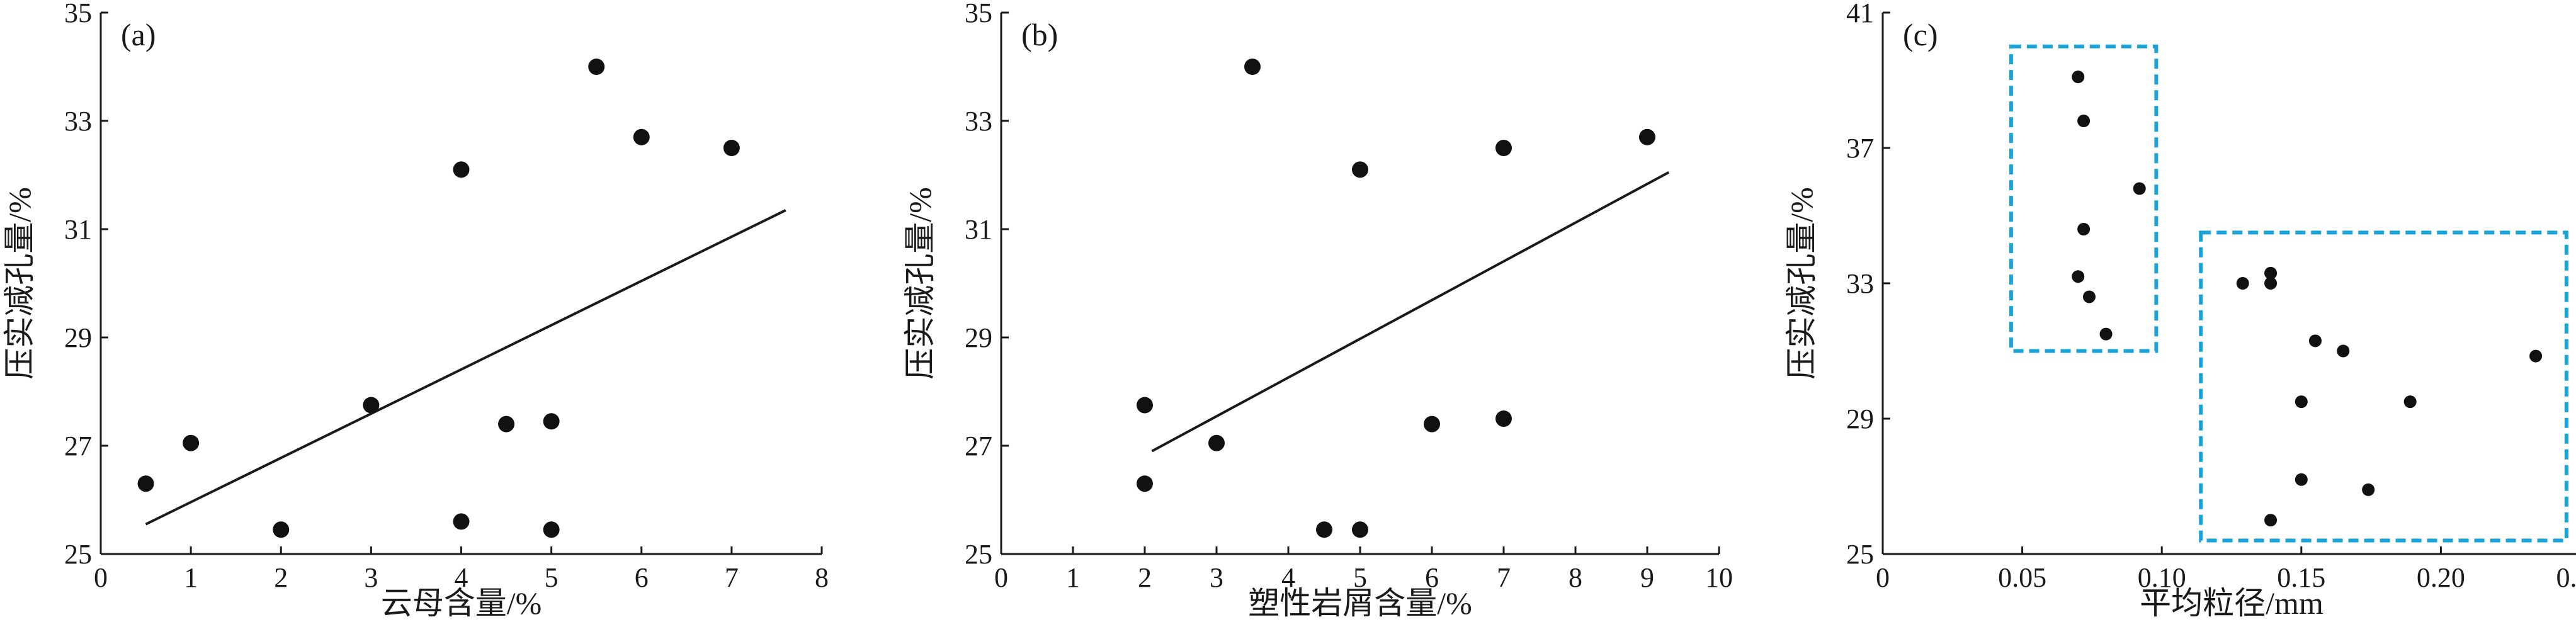 This screenshot has width=2576, height=622. Describe the element at coordinates (2022, 577) in the screenshot. I see `x-tick-label: 0.05` at that location.